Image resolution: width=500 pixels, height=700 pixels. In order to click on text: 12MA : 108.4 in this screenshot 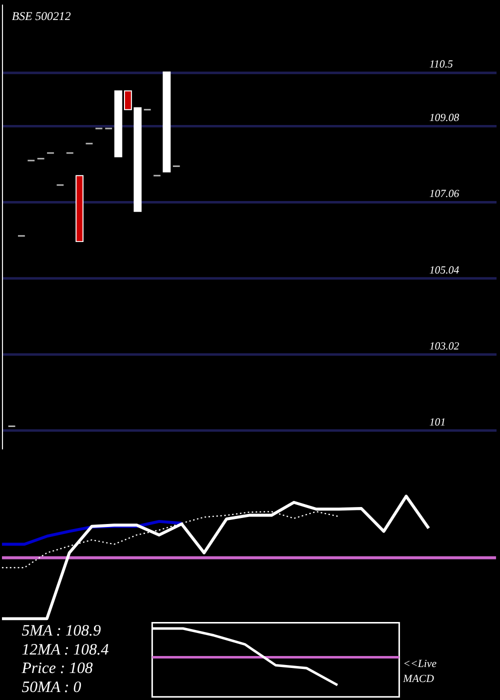, I will do `click(65, 649)`.